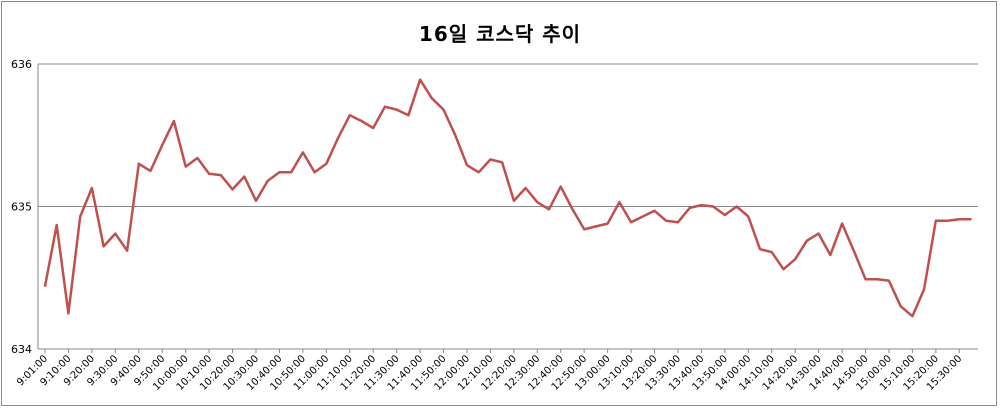  I want to click on y-tick-label: 634, so click(21, 349).